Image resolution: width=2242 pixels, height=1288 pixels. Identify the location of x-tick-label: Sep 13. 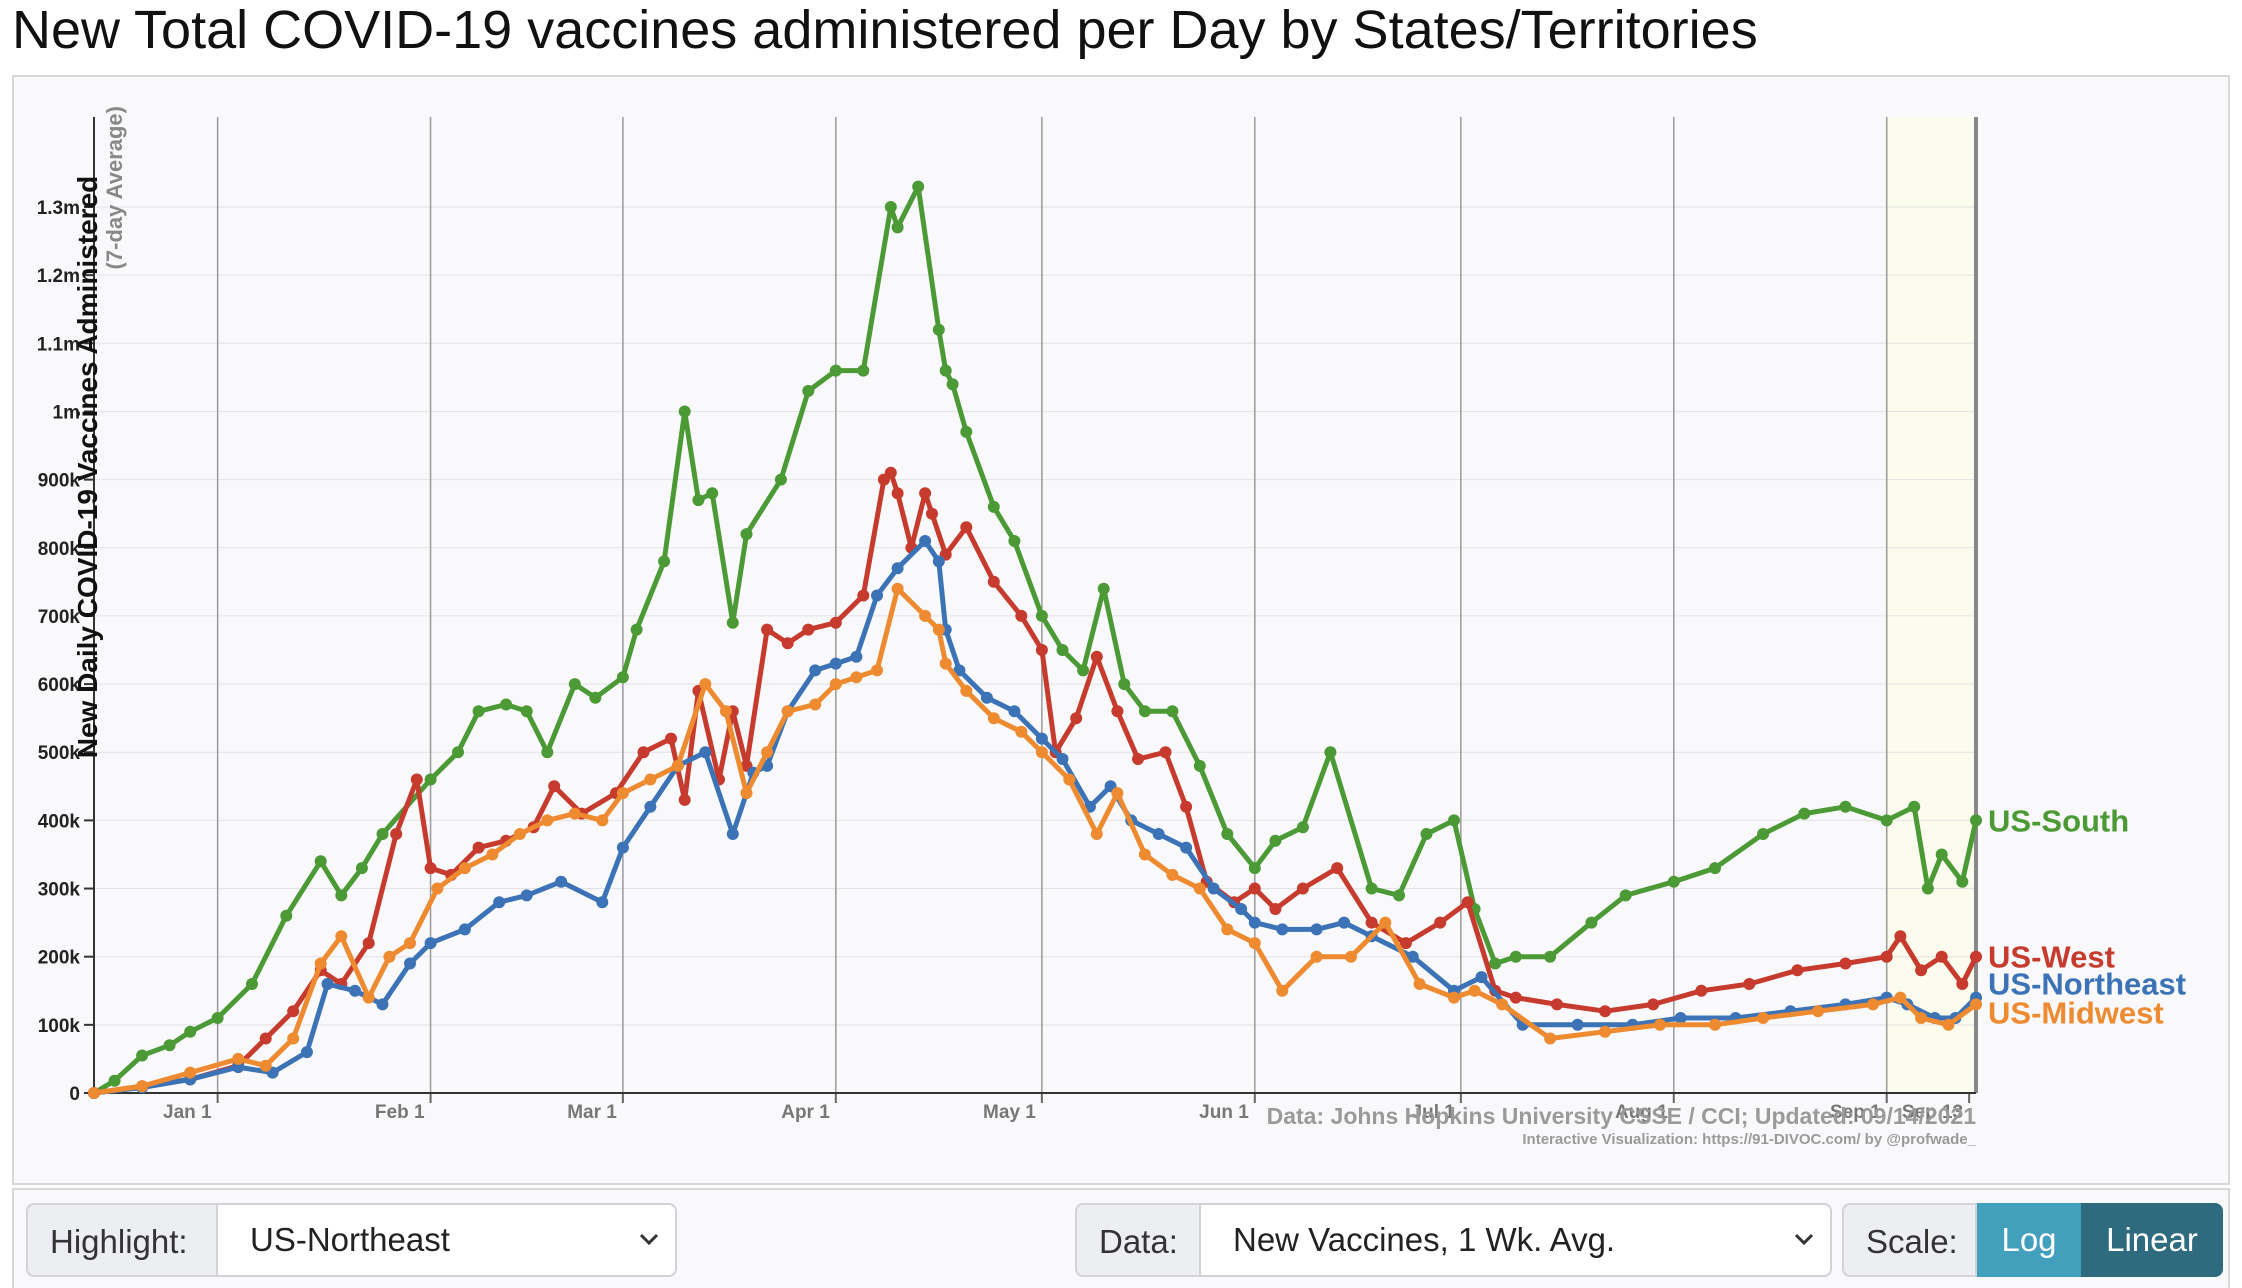
(1932, 1112).